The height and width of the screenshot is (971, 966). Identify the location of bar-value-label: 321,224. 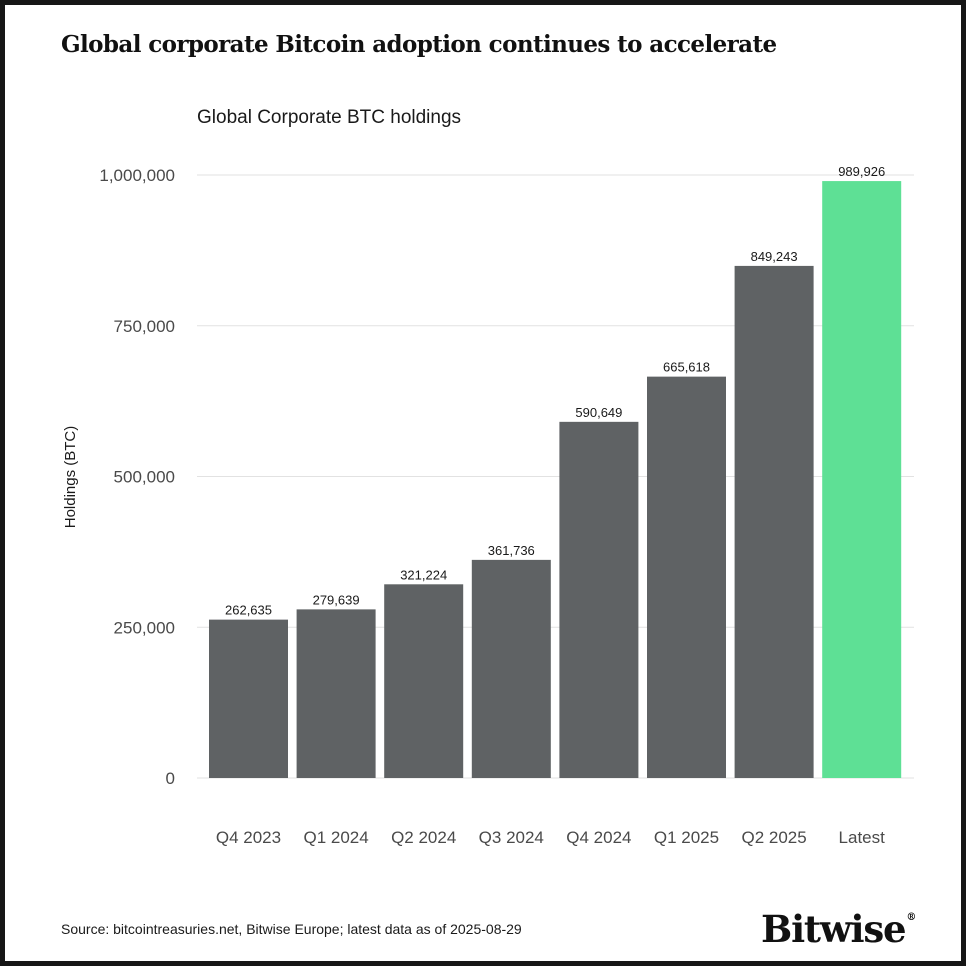
(423, 574).